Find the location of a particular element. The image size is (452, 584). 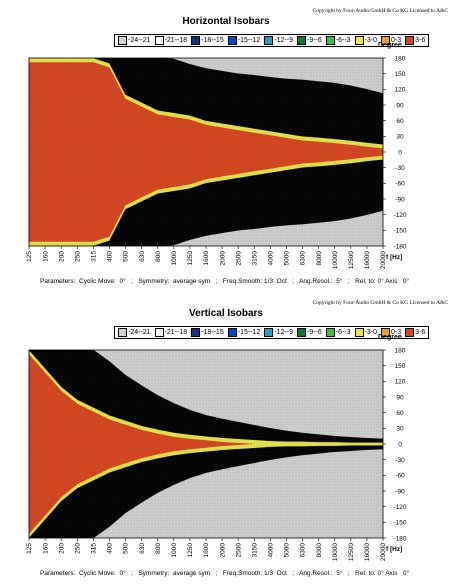

y-tick-label: 90 is located at coordinates (400, 397).